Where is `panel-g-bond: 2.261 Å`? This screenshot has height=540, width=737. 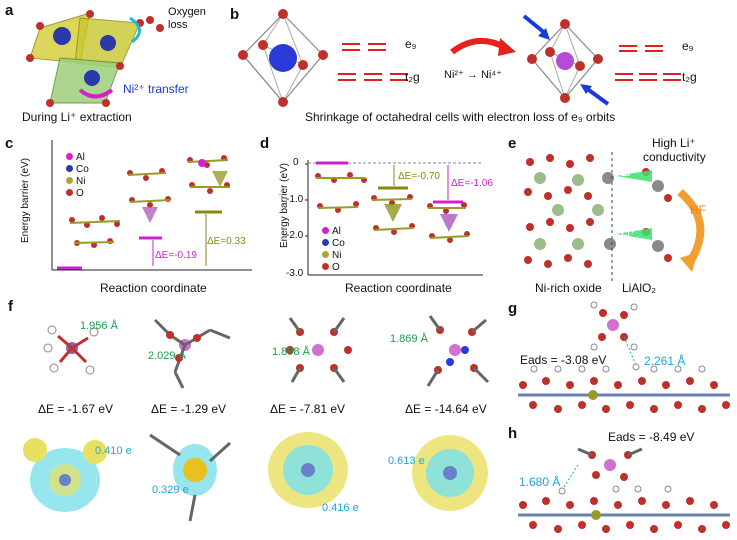
panel-g-bond: 2.261 Å is located at coordinates (665, 361).